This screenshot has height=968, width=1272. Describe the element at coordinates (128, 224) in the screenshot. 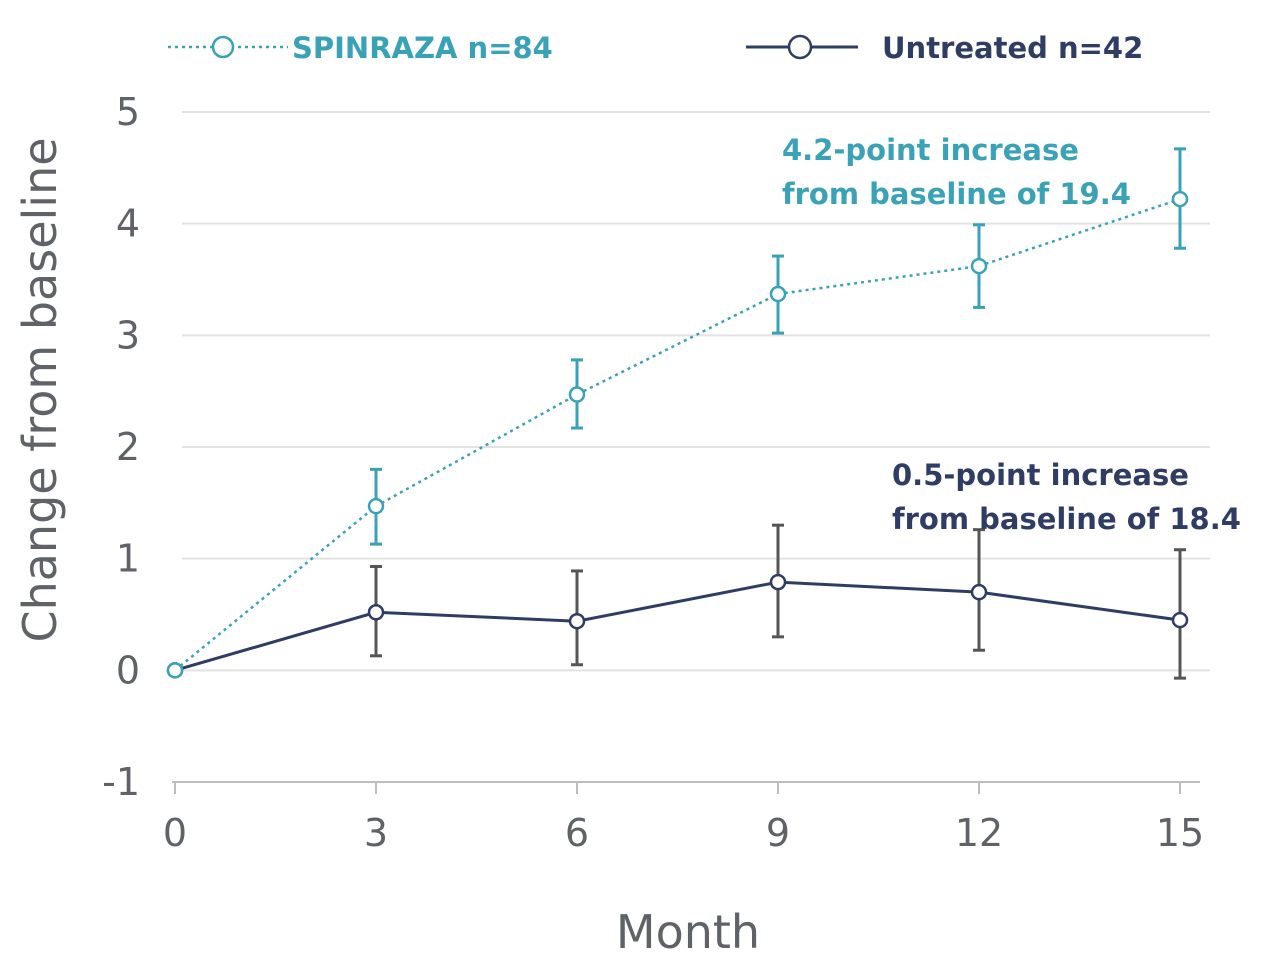

I see `y-tick-label-5: 4` at that location.